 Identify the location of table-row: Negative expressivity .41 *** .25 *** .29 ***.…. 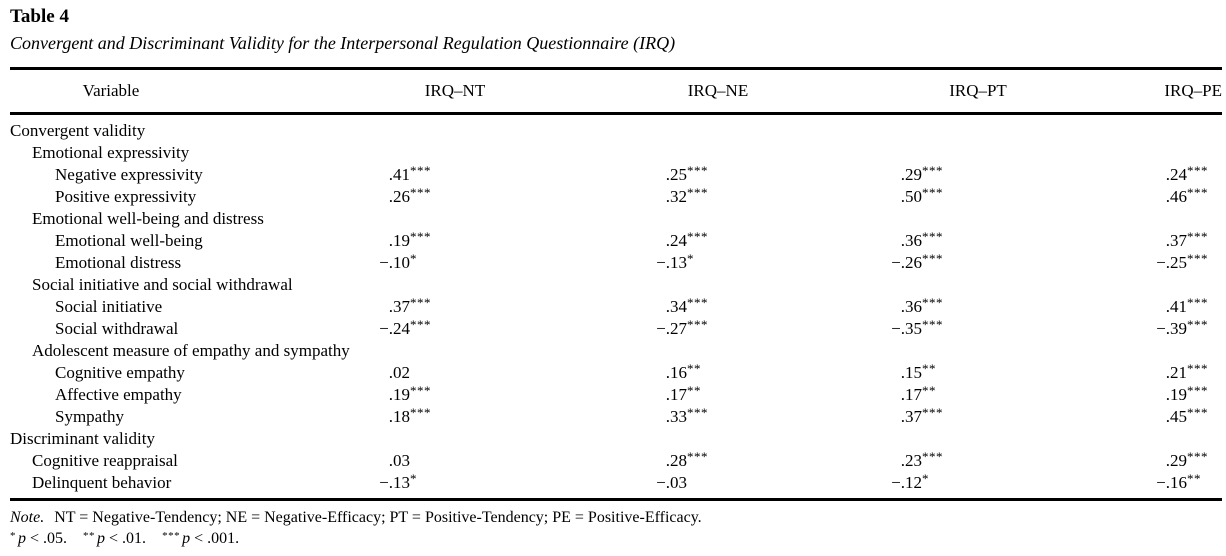
(616, 175).